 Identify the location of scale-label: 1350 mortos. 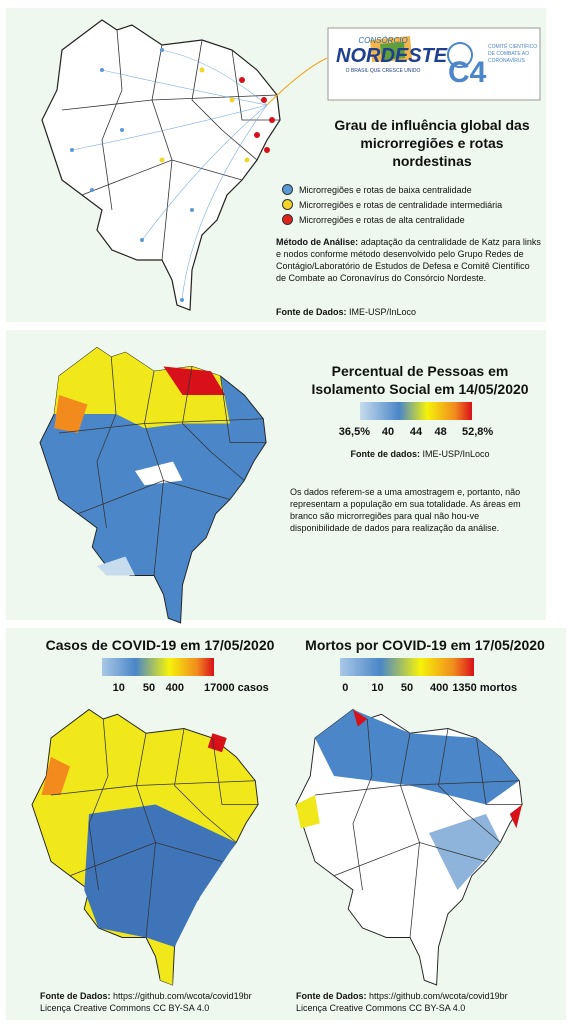
(485, 688).